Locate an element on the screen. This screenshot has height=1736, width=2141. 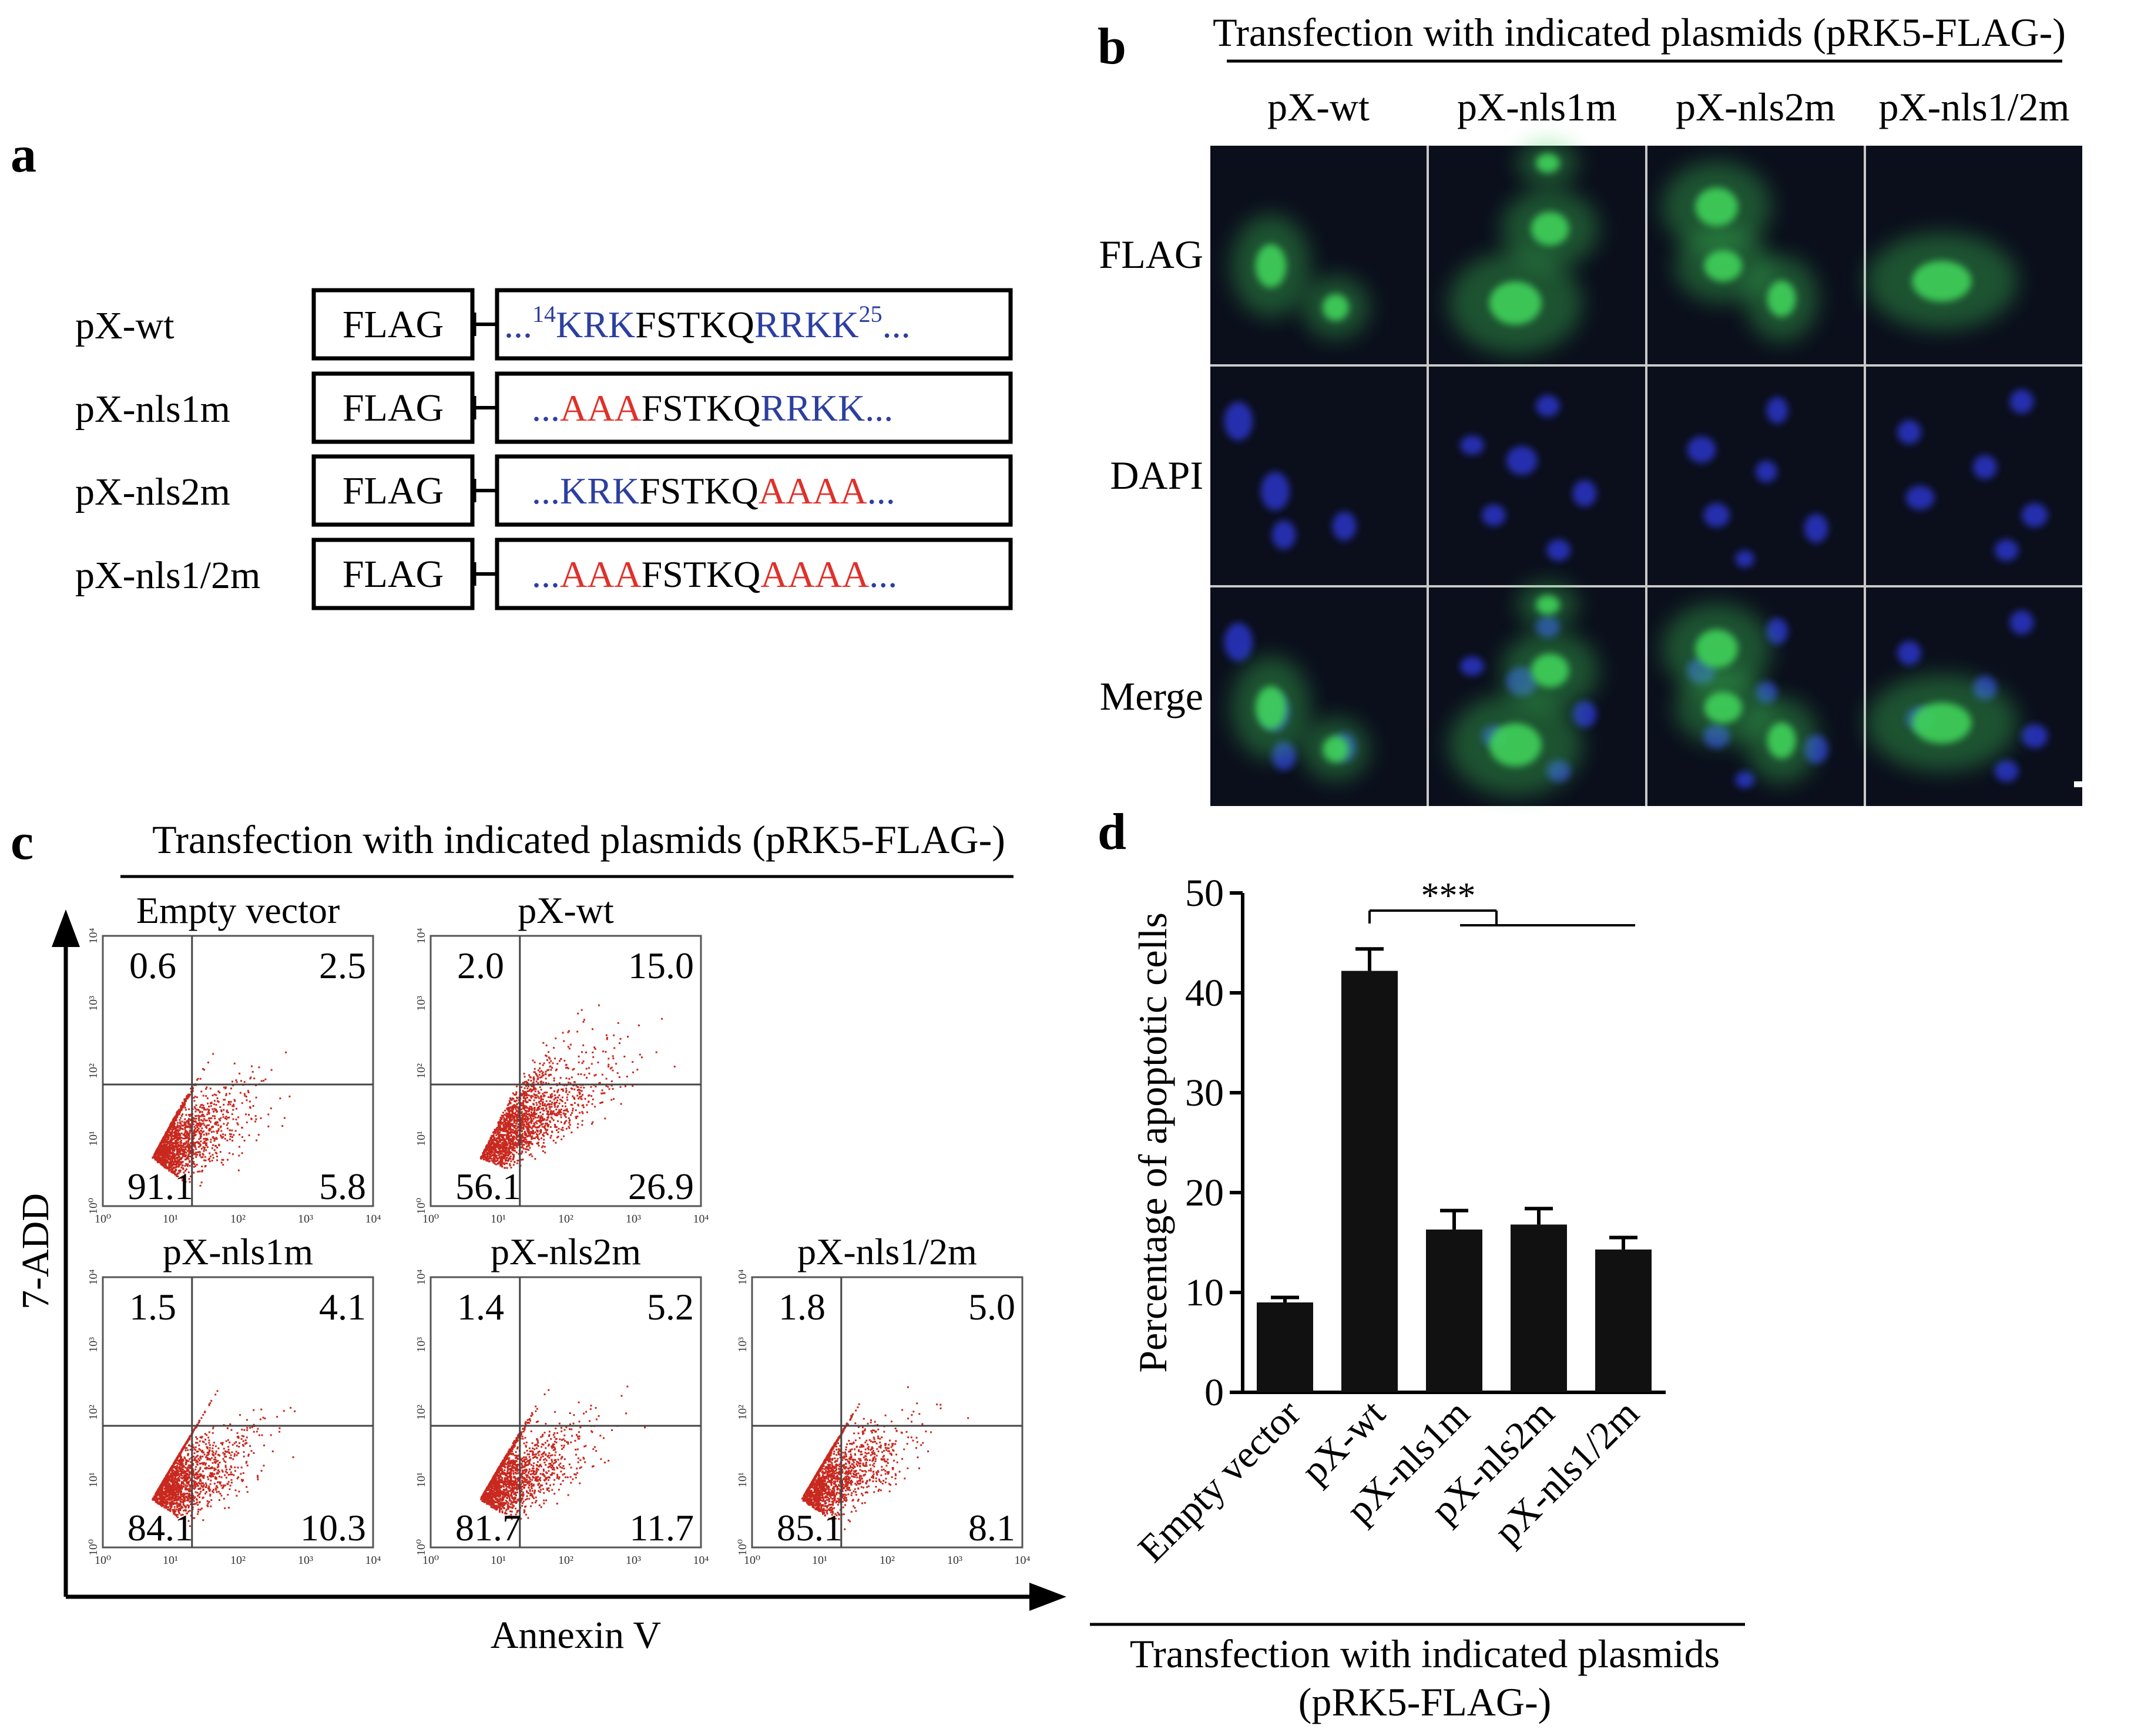
panel-c-letter: c is located at coordinates (22, 842).